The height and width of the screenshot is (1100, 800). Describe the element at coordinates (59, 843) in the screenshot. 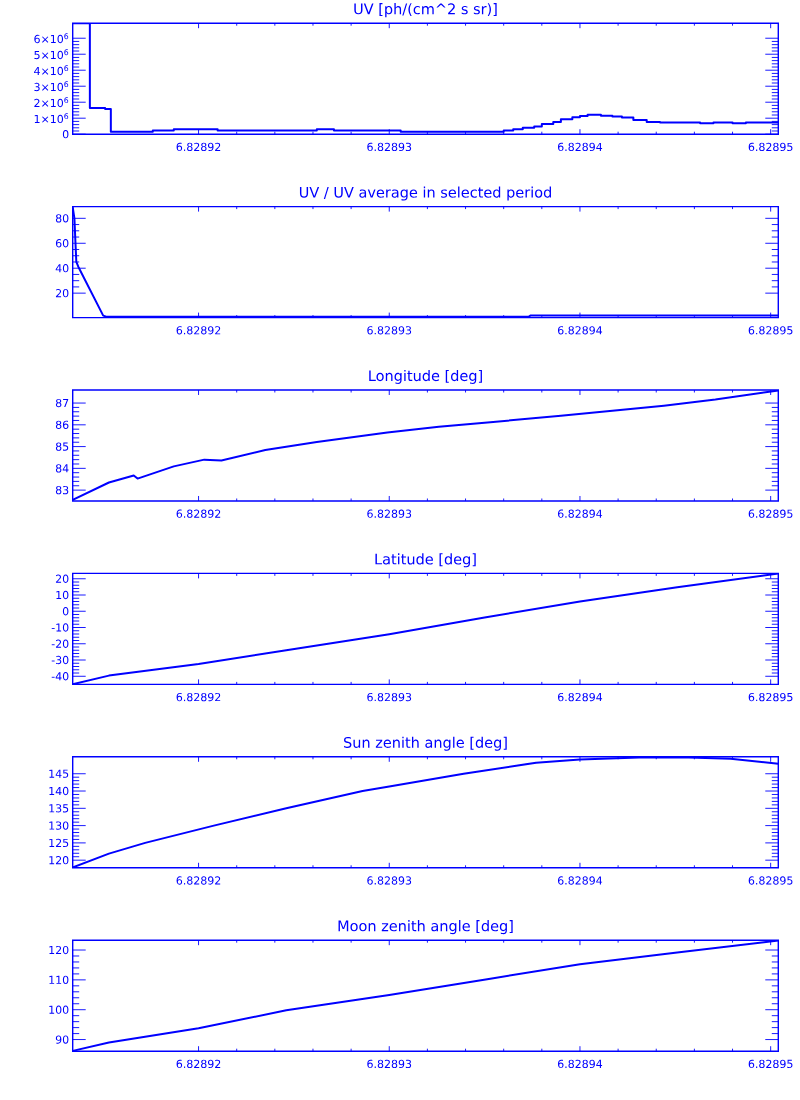

I see `y-tick-label: 125` at that location.